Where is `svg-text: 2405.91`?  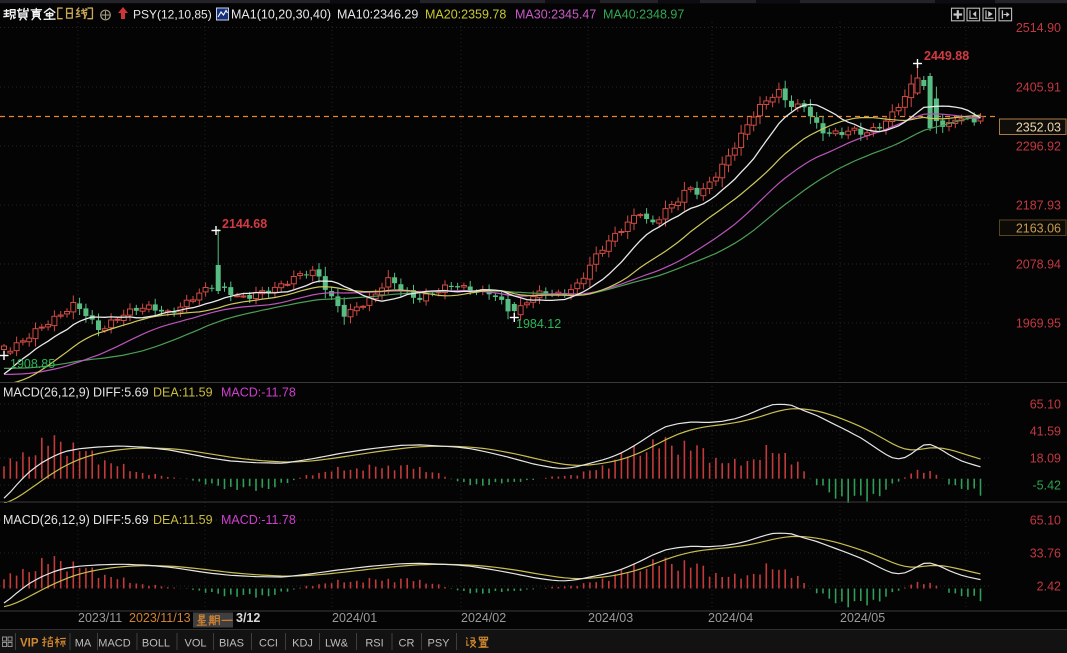 svg-text: 2405.91 is located at coordinates (1038, 88).